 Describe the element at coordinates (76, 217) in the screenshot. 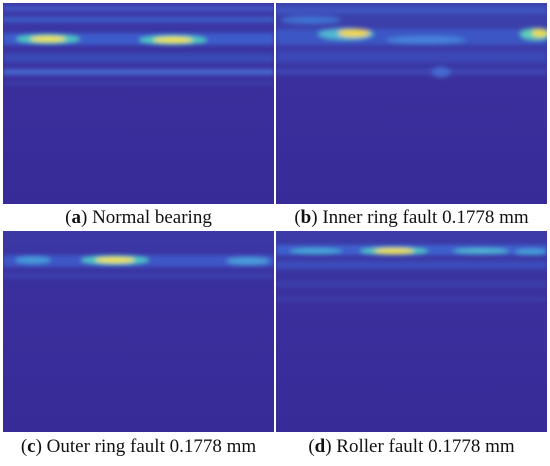

I see `caption-a-letter: a` at that location.